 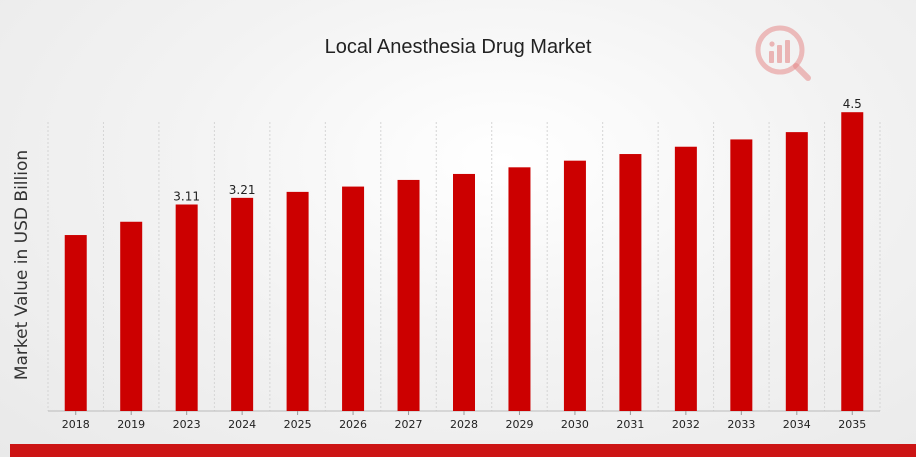 What do you see at coordinates (131, 424) in the screenshot?
I see `x-tick-label: 2019` at bounding box center [131, 424].